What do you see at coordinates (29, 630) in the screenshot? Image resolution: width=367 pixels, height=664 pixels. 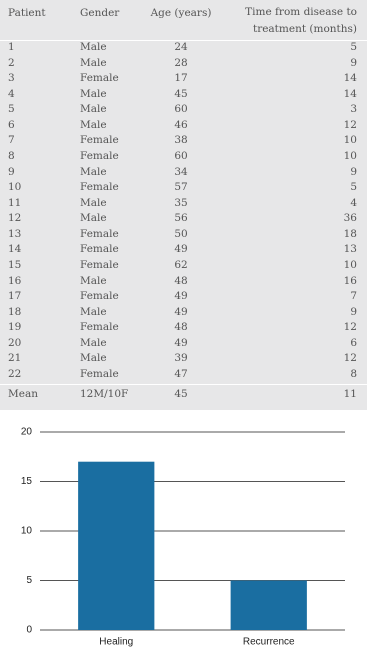 I see `y-tick-label: 0` at bounding box center [29, 630].